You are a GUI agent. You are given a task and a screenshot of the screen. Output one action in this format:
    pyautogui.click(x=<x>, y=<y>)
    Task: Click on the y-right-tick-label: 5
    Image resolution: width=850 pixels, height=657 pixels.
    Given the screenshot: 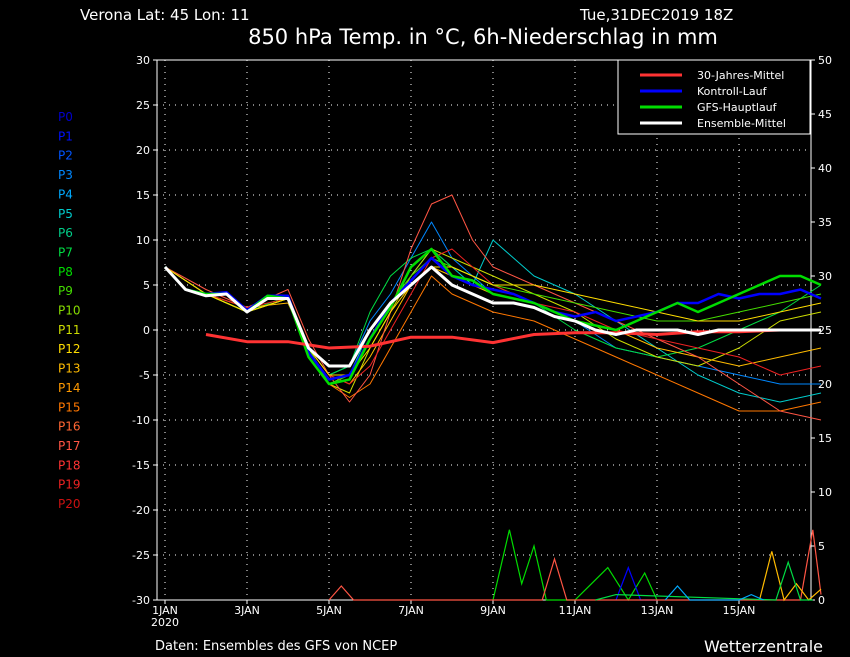 What is the action you would take?
    pyautogui.click(x=821, y=546)
    